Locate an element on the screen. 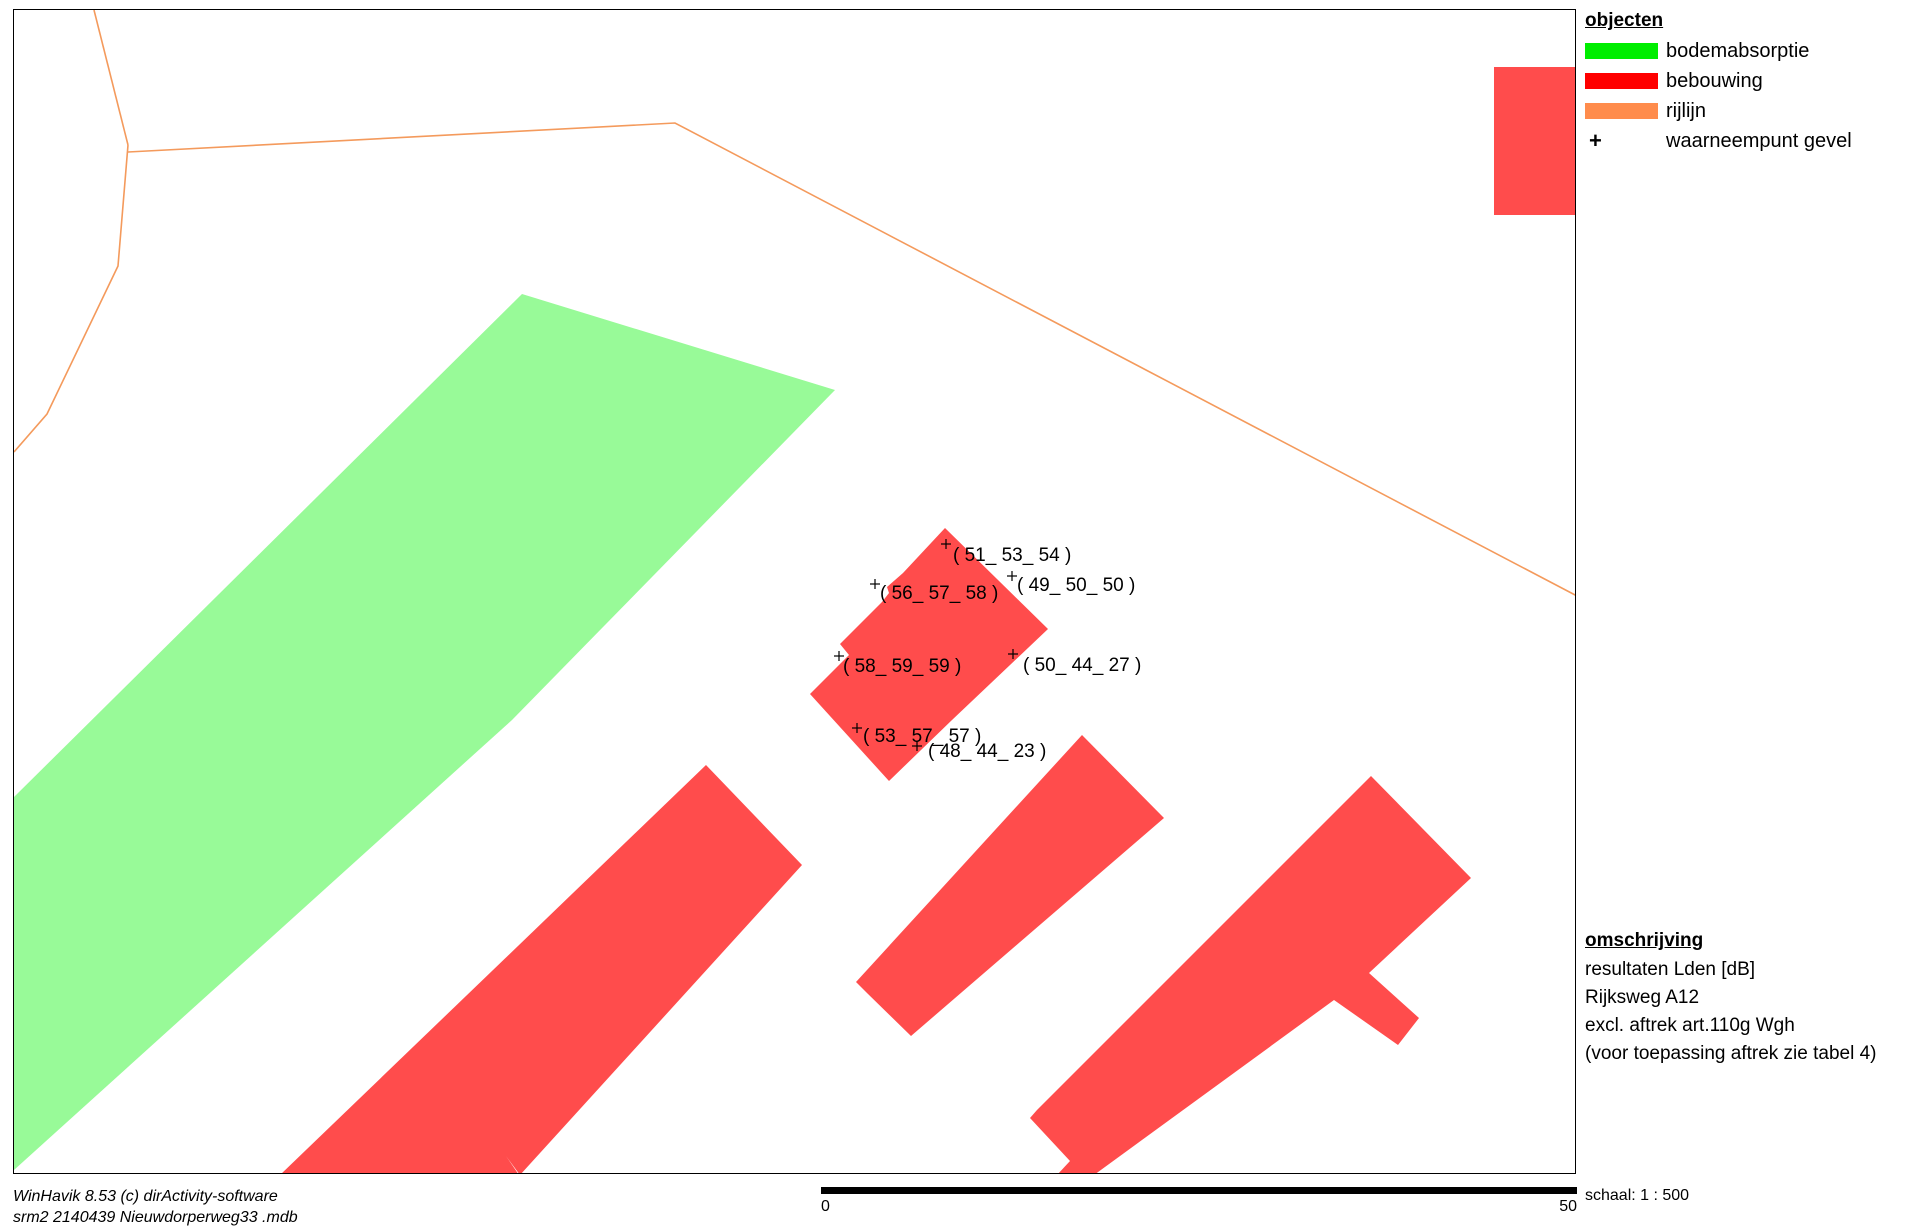 The height and width of the screenshot is (1229, 1915). plus-icon: + is located at coordinates (1595, 140).